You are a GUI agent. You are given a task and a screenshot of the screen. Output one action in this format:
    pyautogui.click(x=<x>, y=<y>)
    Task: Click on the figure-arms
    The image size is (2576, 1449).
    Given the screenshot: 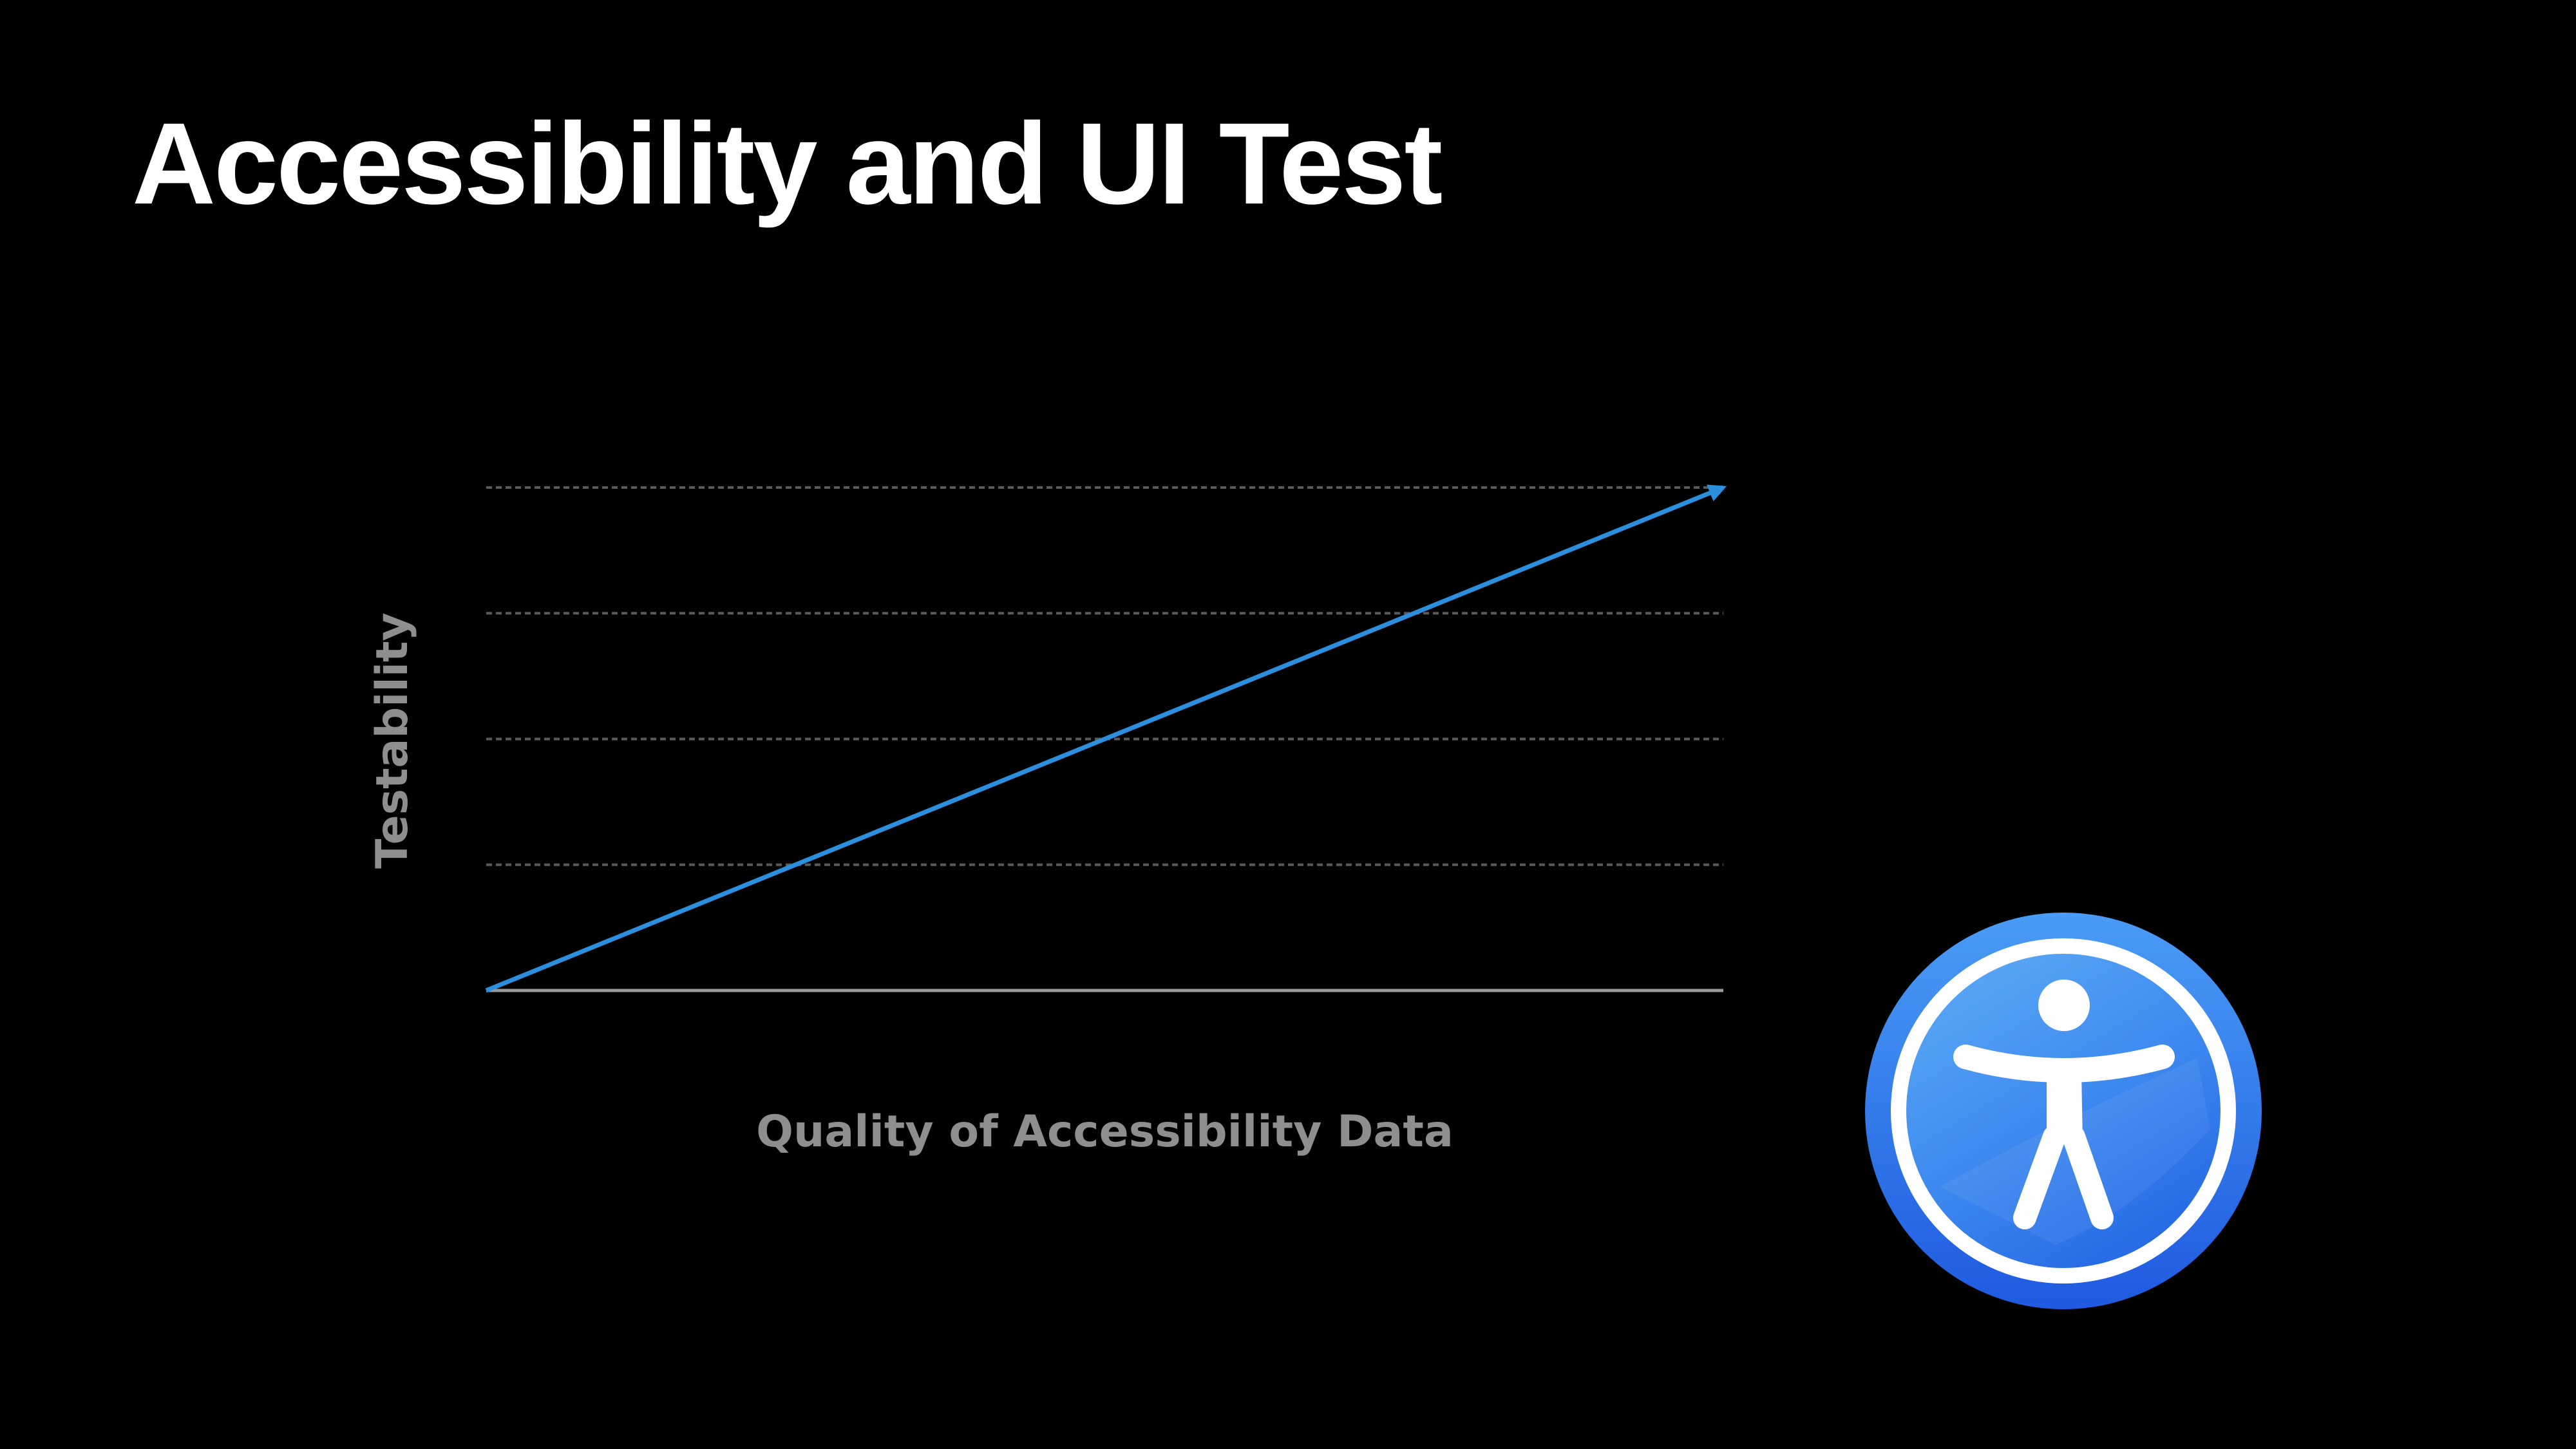 What is the action you would take?
    pyautogui.click(x=2064, y=1064)
    